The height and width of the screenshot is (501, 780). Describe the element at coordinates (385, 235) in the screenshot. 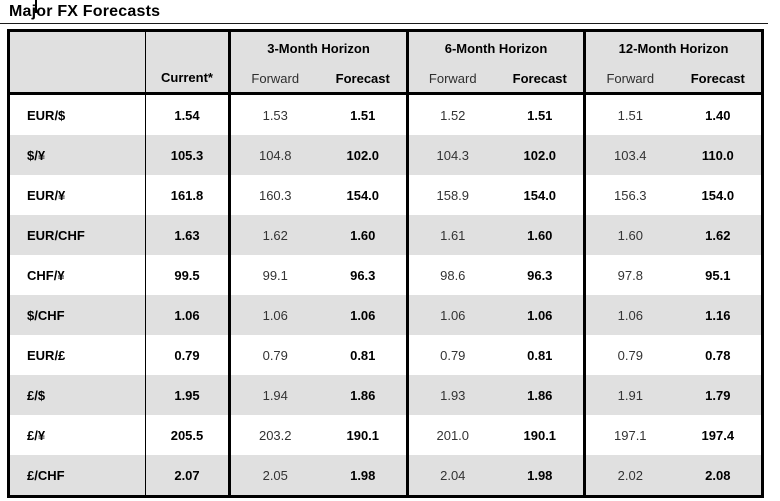

I see `table-row: EUR/CHF 1.63 1.62 1.60 1.61 1.60 1.60 1.62` at that location.